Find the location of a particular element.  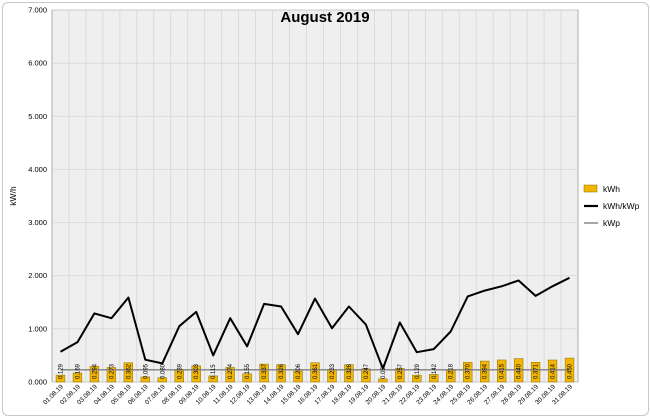

bar-data-label: 0.274 is located at coordinates (231, 371).